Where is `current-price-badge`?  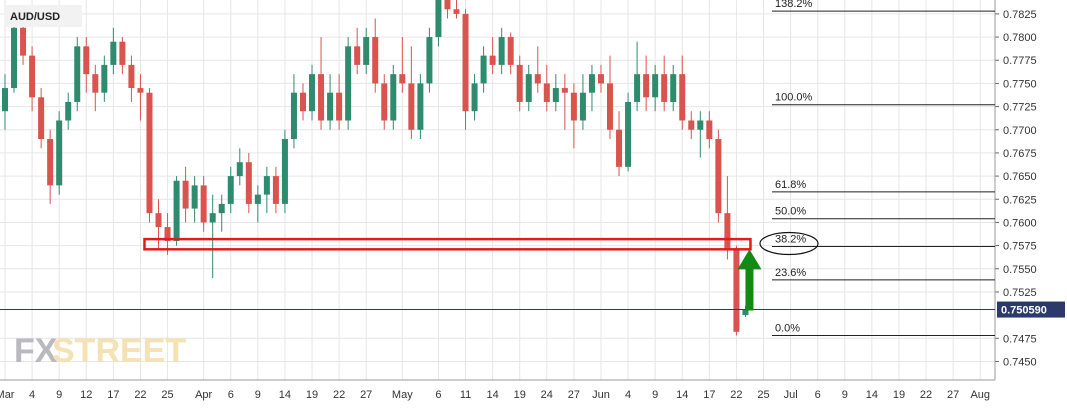 current-price-badge is located at coordinates (1031, 309).